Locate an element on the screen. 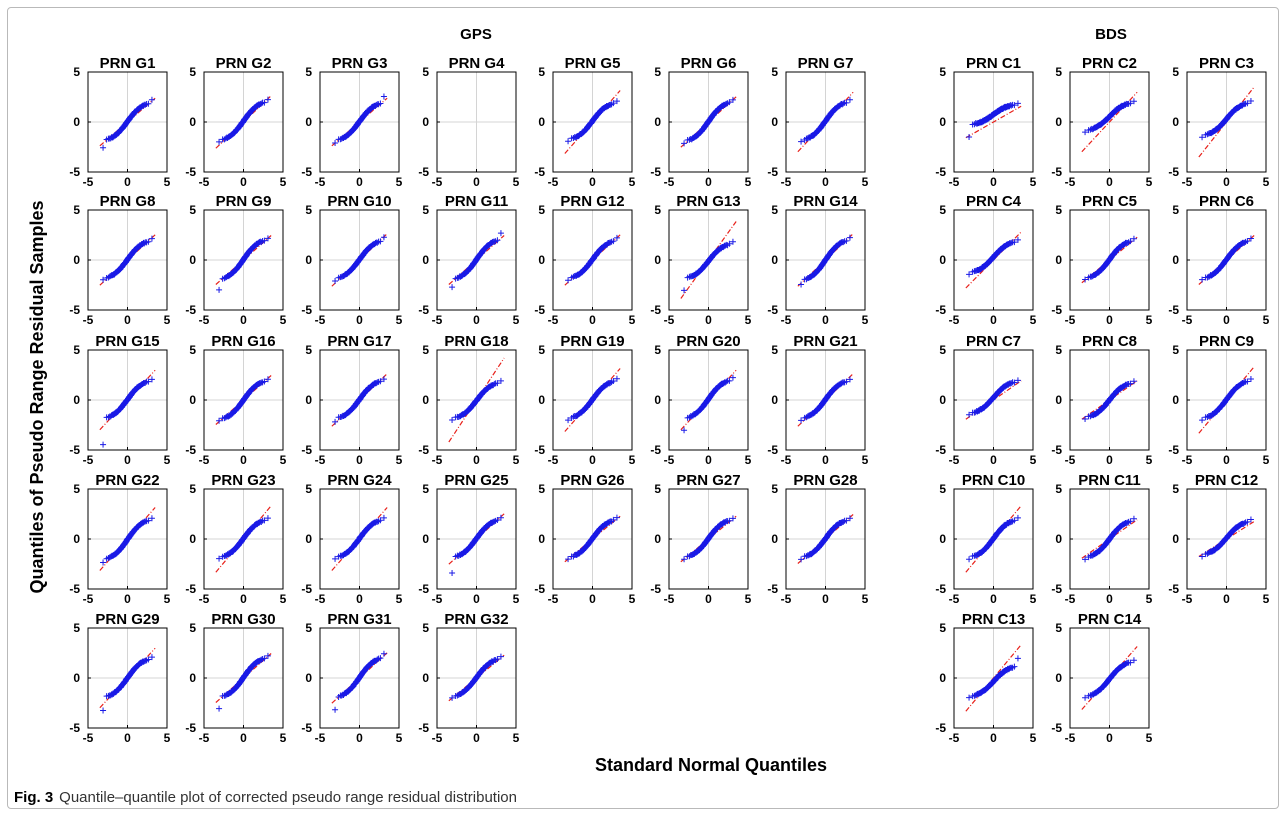 Image resolution: width=1287 pixels, height=816 pixels. subplot-prn-g3: PRN G3-5 0 550-5 is located at coordinates (351, 122).